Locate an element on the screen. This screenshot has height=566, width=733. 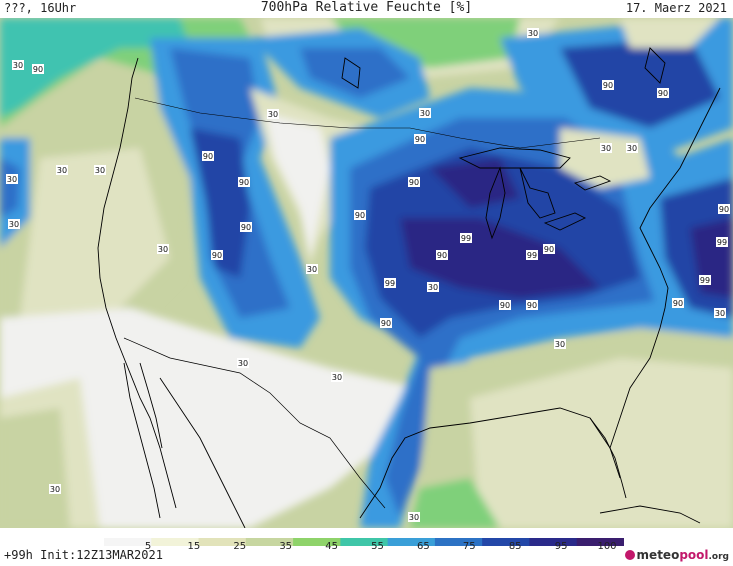
colorbar is located at coordinates (364, 538).